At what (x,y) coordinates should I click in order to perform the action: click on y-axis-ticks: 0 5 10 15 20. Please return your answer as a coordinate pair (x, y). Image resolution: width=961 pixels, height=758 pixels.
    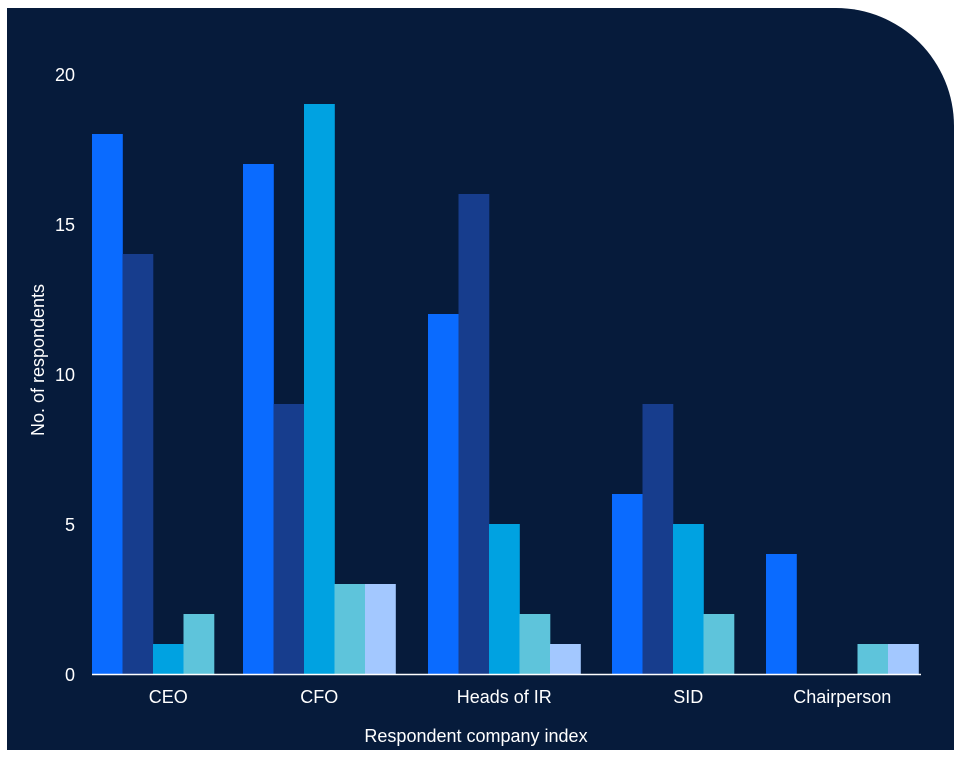
    Looking at the image, I should click on (65, 375).